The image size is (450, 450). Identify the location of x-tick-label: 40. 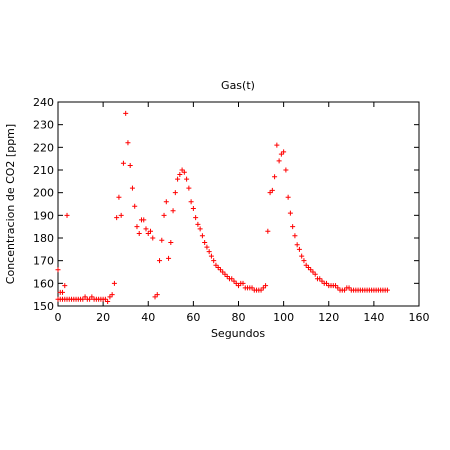
(148, 317).